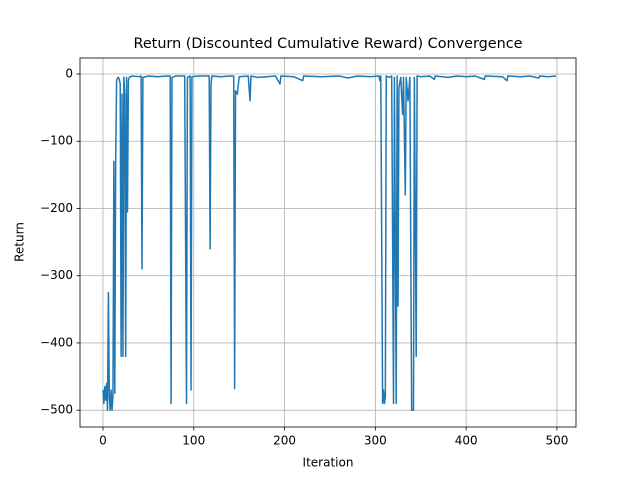 The width and height of the screenshot is (640, 480). I want to click on y-tick-label: −500, so click(56, 410).